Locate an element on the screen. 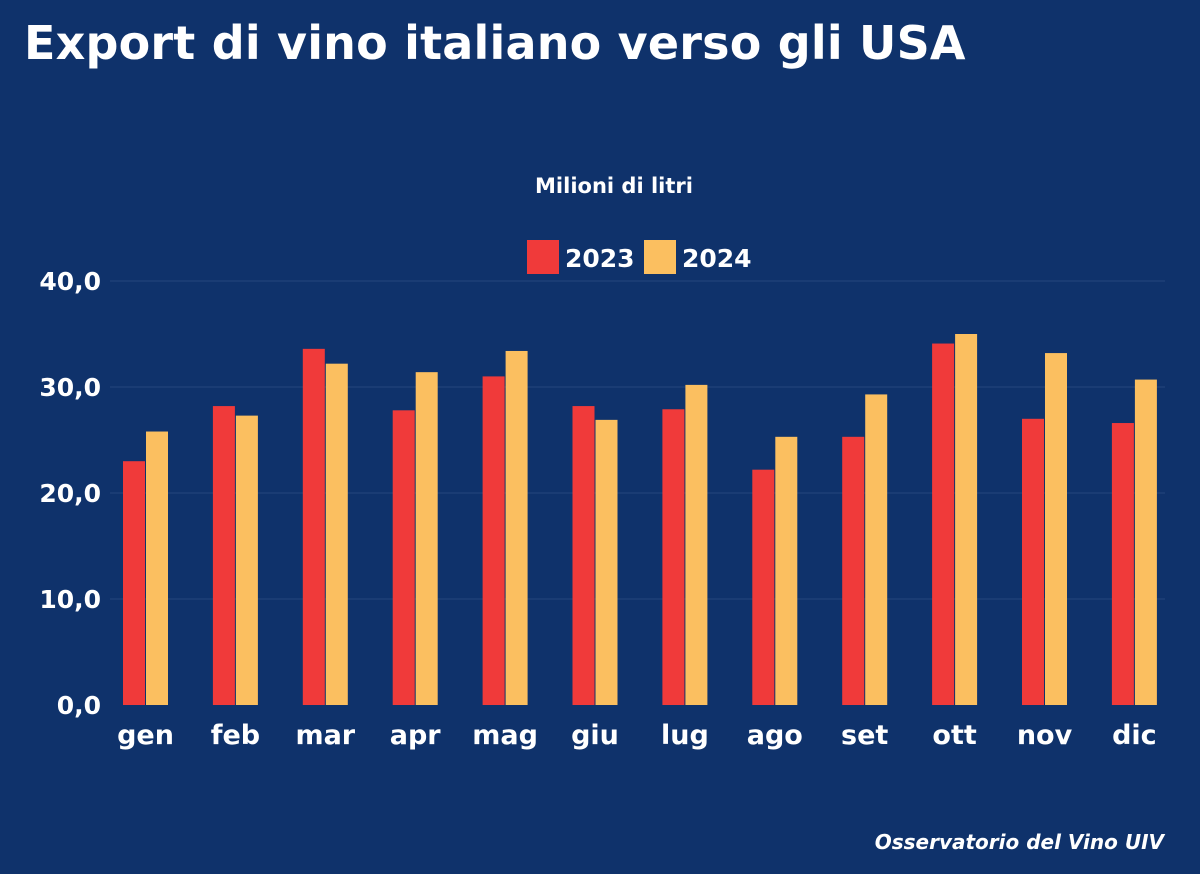  legend-swatch-2023 is located at coordinates (543, 257).